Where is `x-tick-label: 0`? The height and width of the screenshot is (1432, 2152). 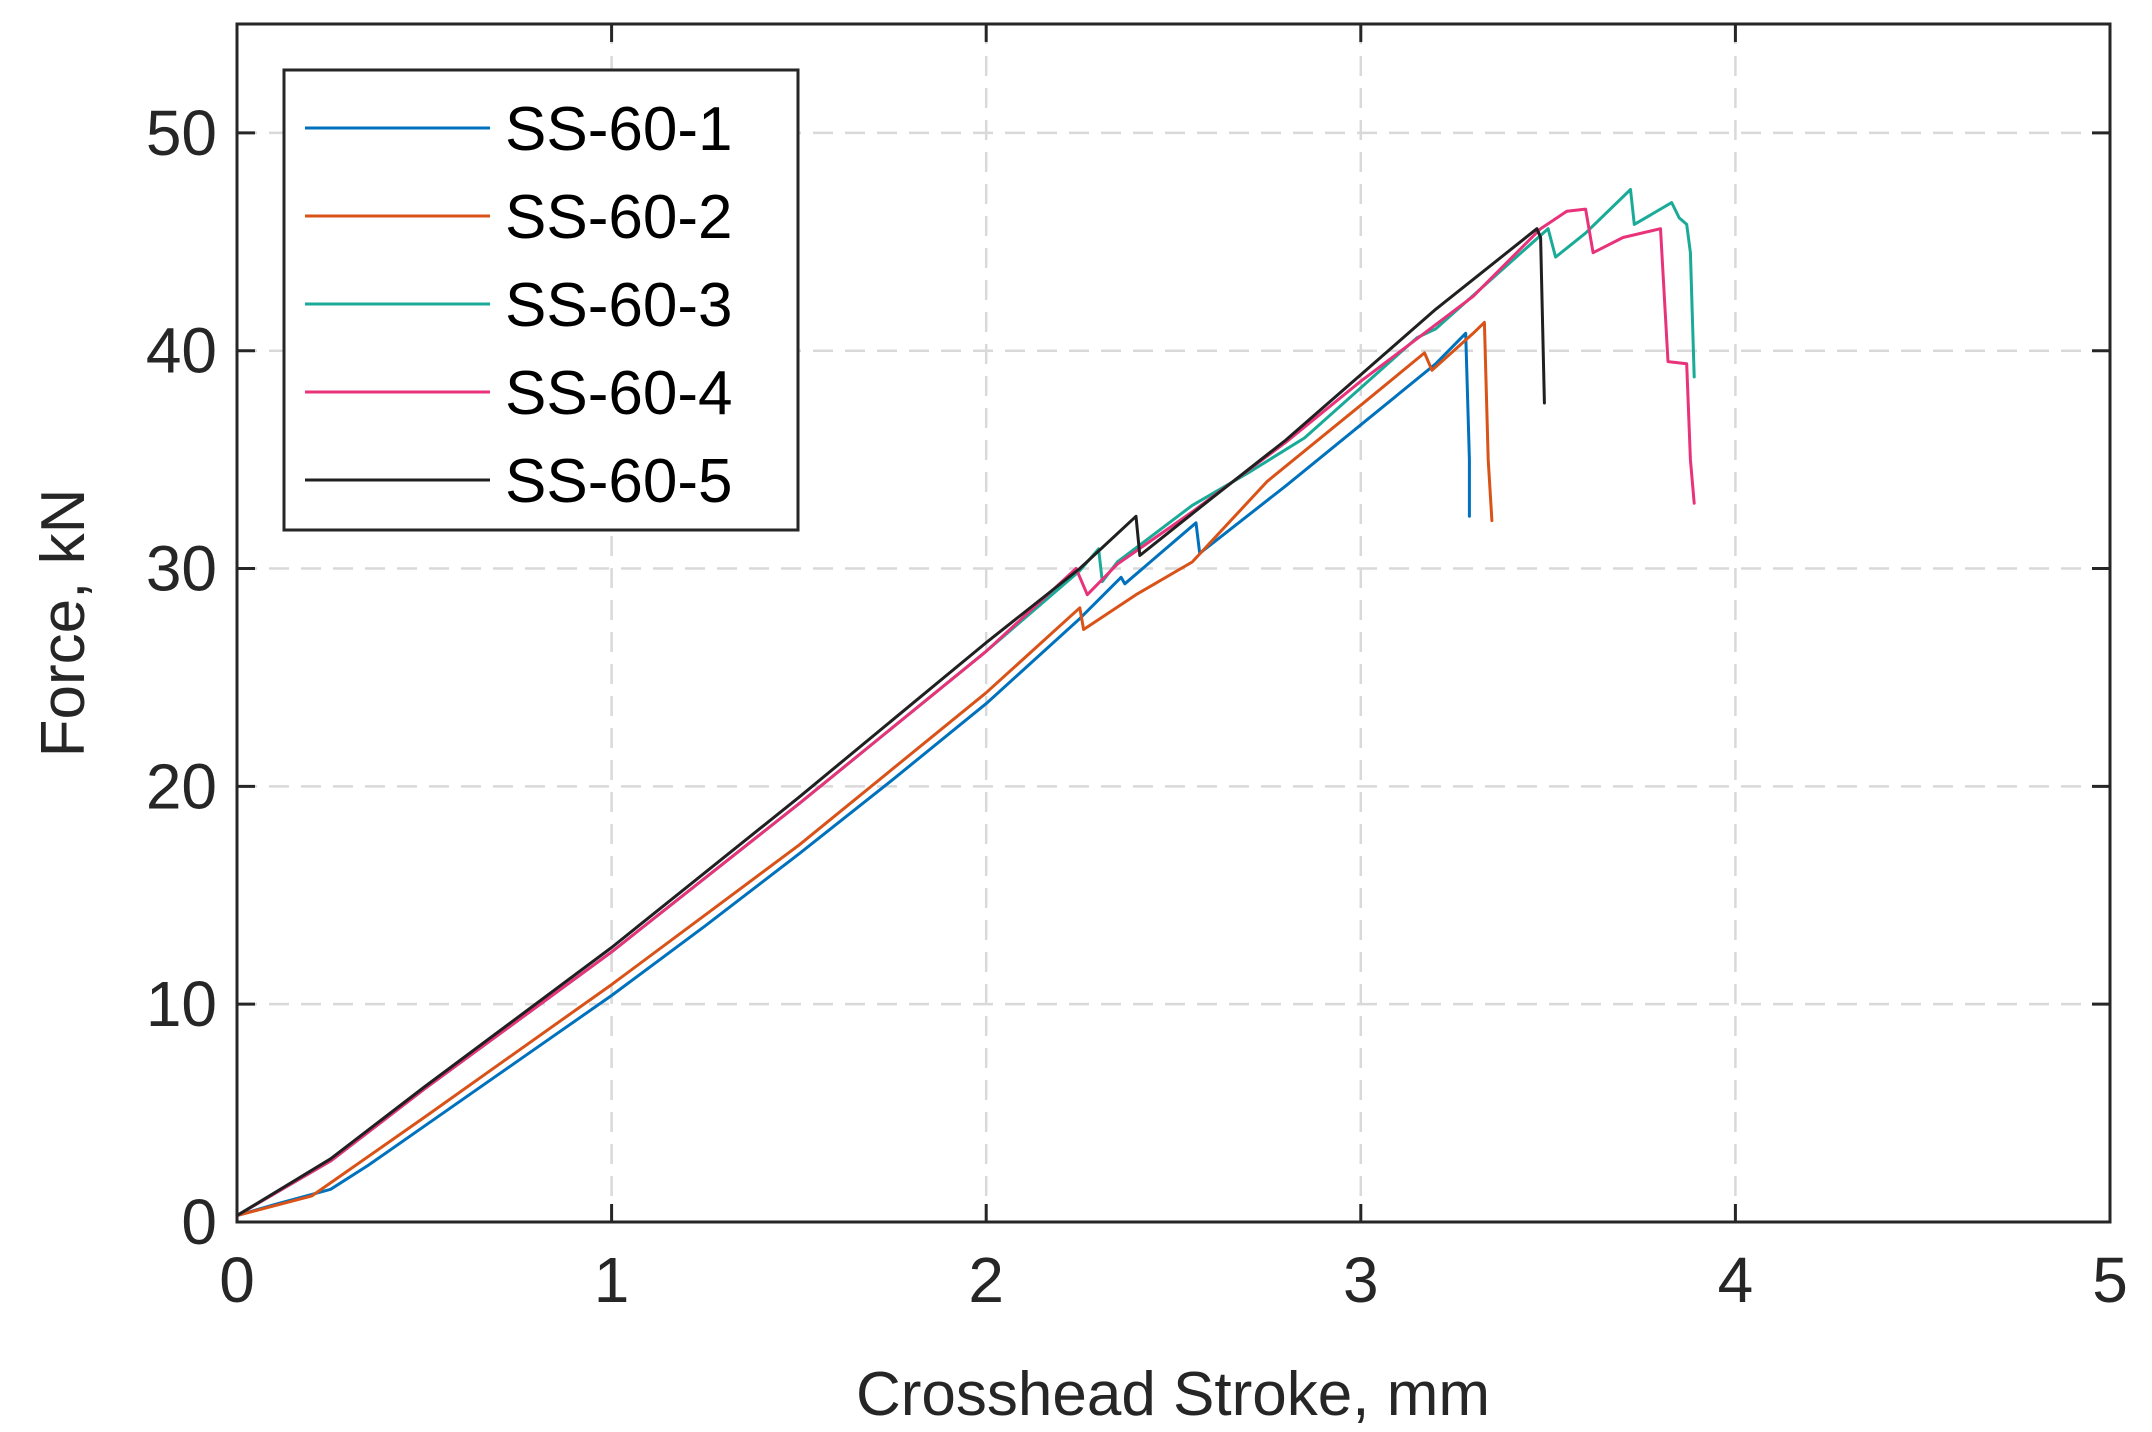 x-tick-label: 0 is located at coordinates (237, 1280).